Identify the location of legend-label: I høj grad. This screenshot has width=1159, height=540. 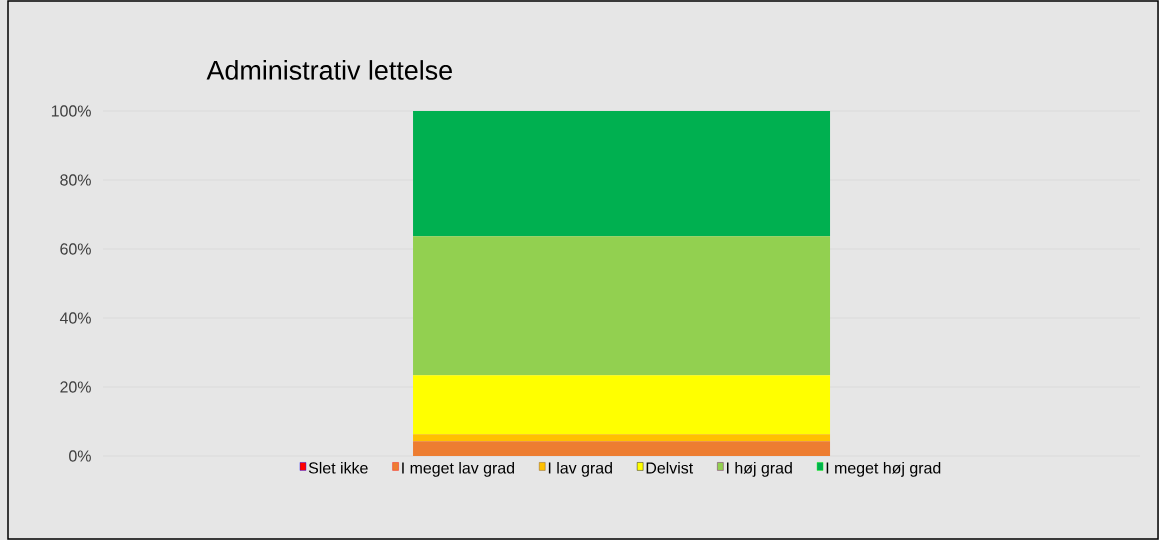
(759, 469).